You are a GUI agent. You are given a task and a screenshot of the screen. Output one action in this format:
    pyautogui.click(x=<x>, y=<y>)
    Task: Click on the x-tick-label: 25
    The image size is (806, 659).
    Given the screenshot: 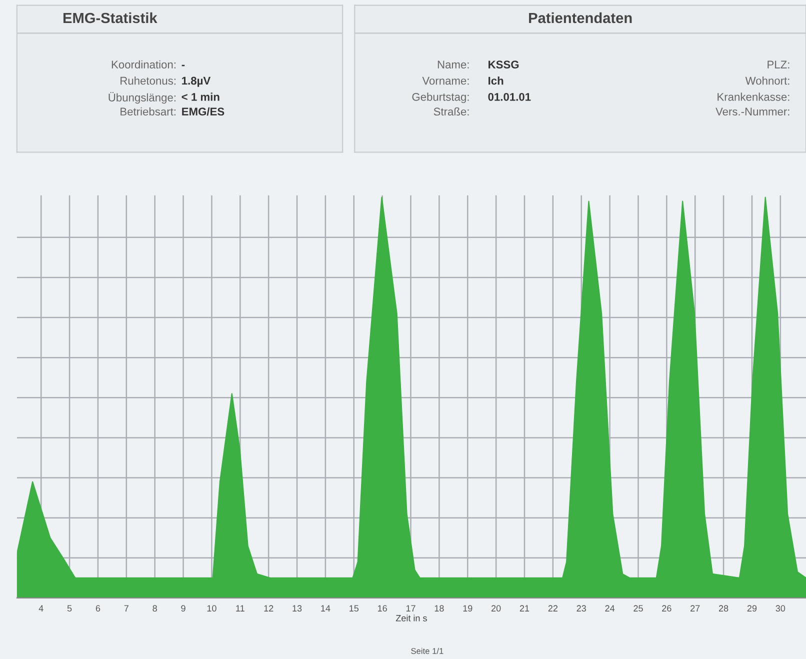 What is the action you would take?
    pyautogui.click(x=638, y=608)
    